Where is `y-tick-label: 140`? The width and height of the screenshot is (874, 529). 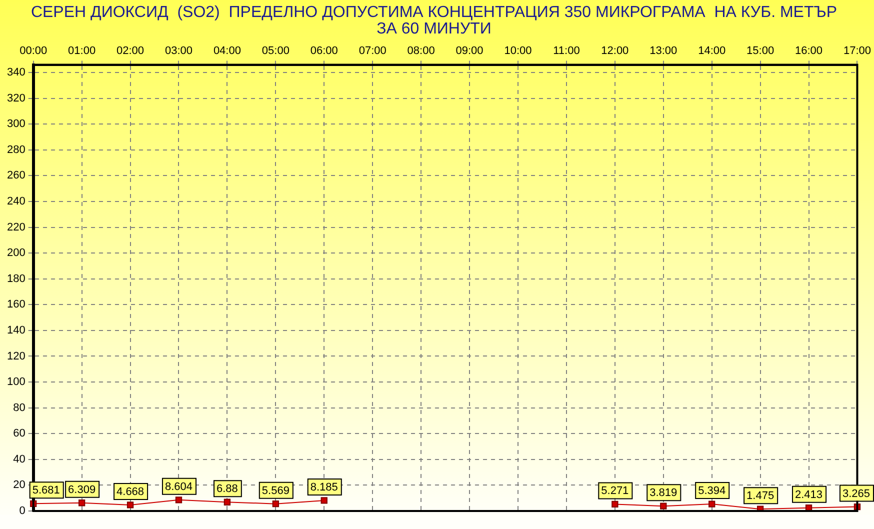
y-tick-label: 140 is located at coordinates (16, 330).